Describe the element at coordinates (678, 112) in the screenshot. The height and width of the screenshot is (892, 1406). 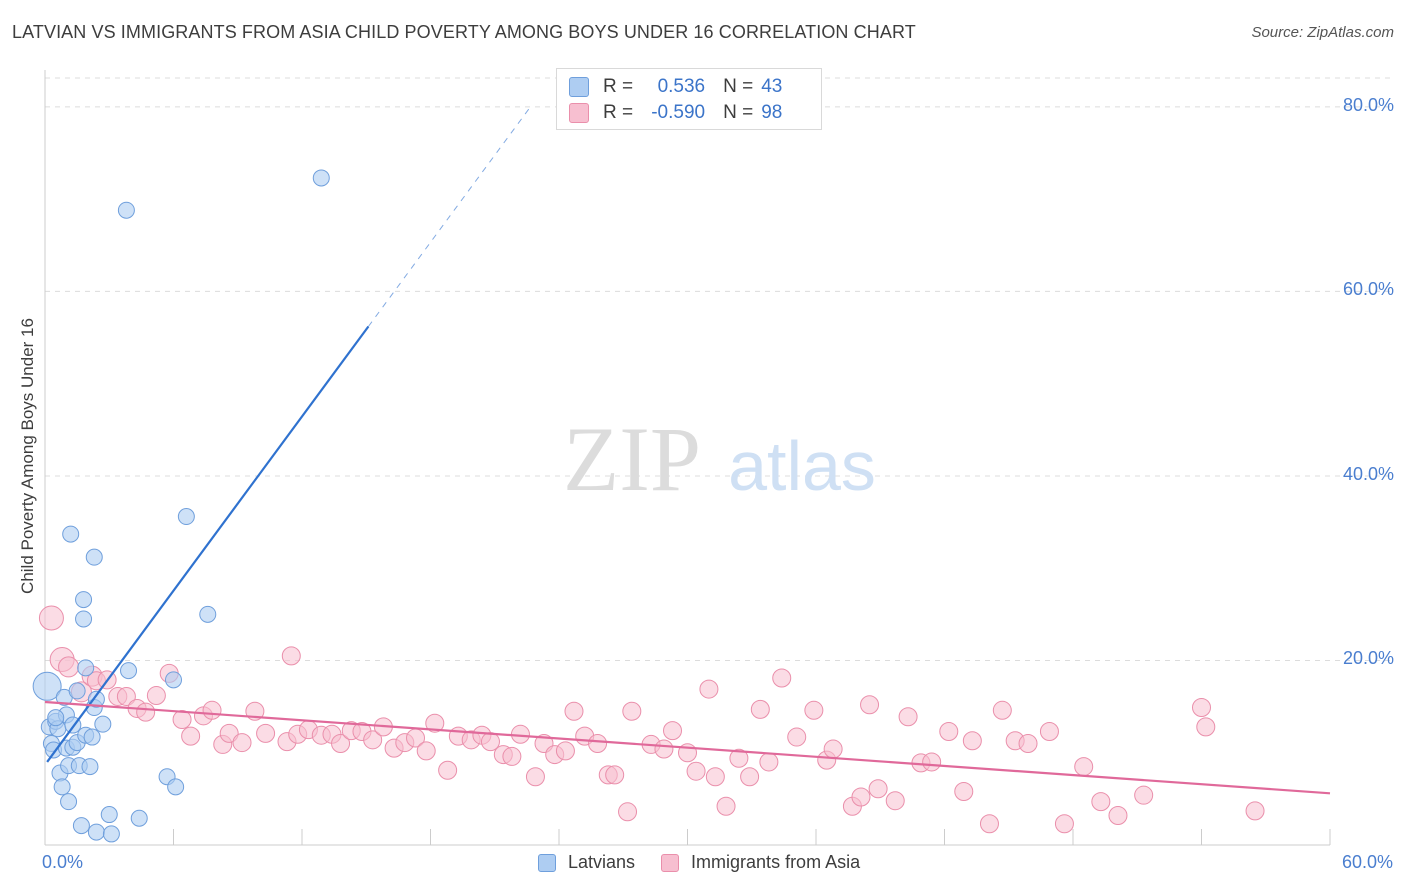
I see `r-value: -0.590` at that location.